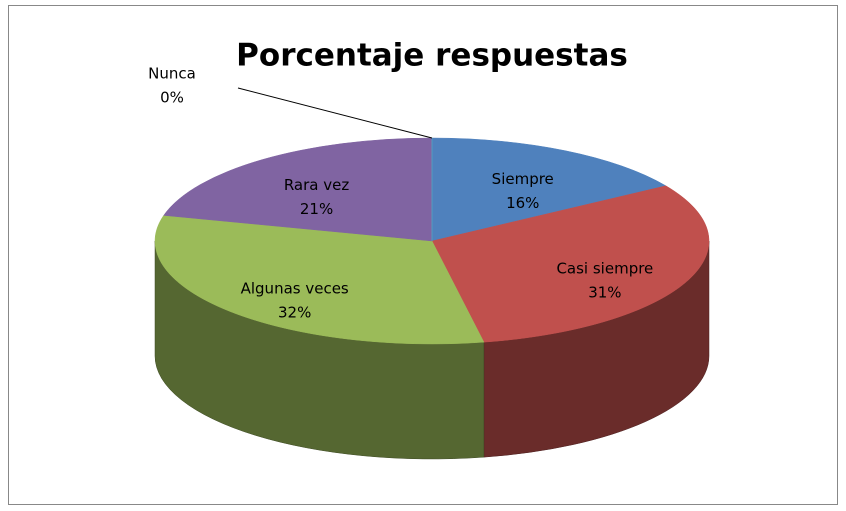  Describe the element at coordinates (172, 74) in the screenshot. I see `slice-label: Nunca` at that location.